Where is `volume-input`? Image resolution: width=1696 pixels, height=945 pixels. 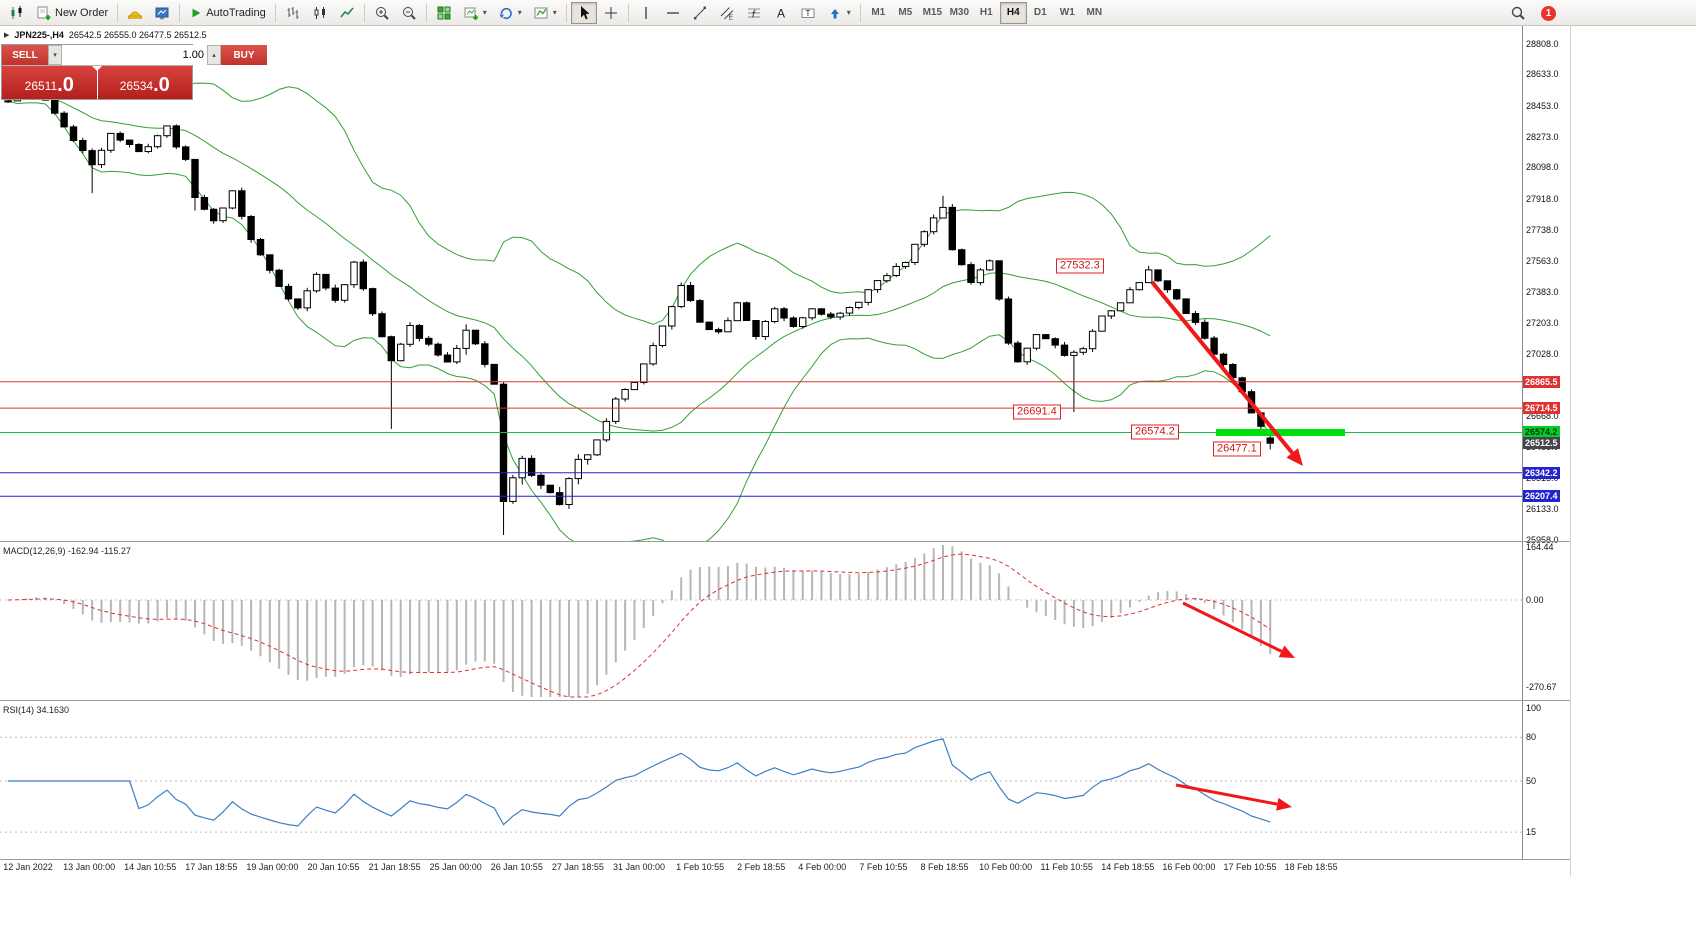
volume-input is located at coordinates (134, 55).